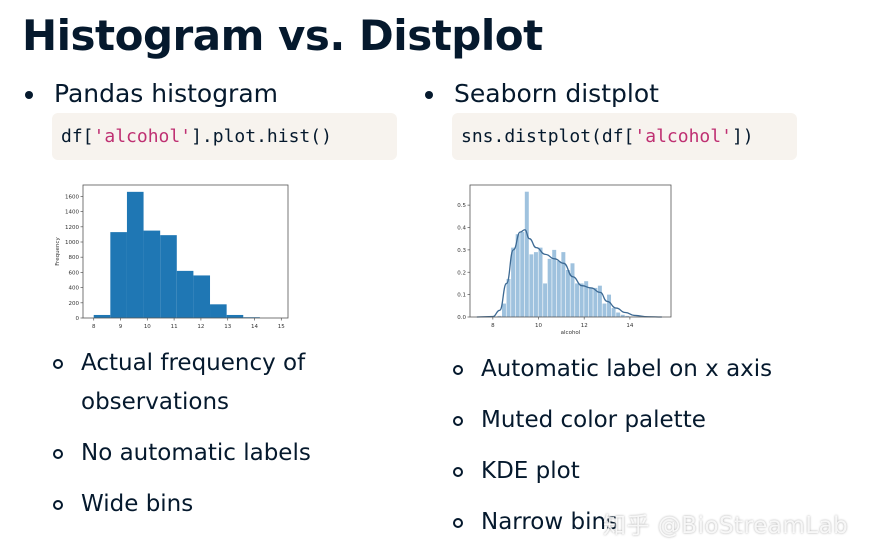 The height and width of the screenshot is (560, 885). What do you see at coordinates (461, 206) in the screenshot?
I see `svg-text: 0.5` at bounding box center [461, 206].